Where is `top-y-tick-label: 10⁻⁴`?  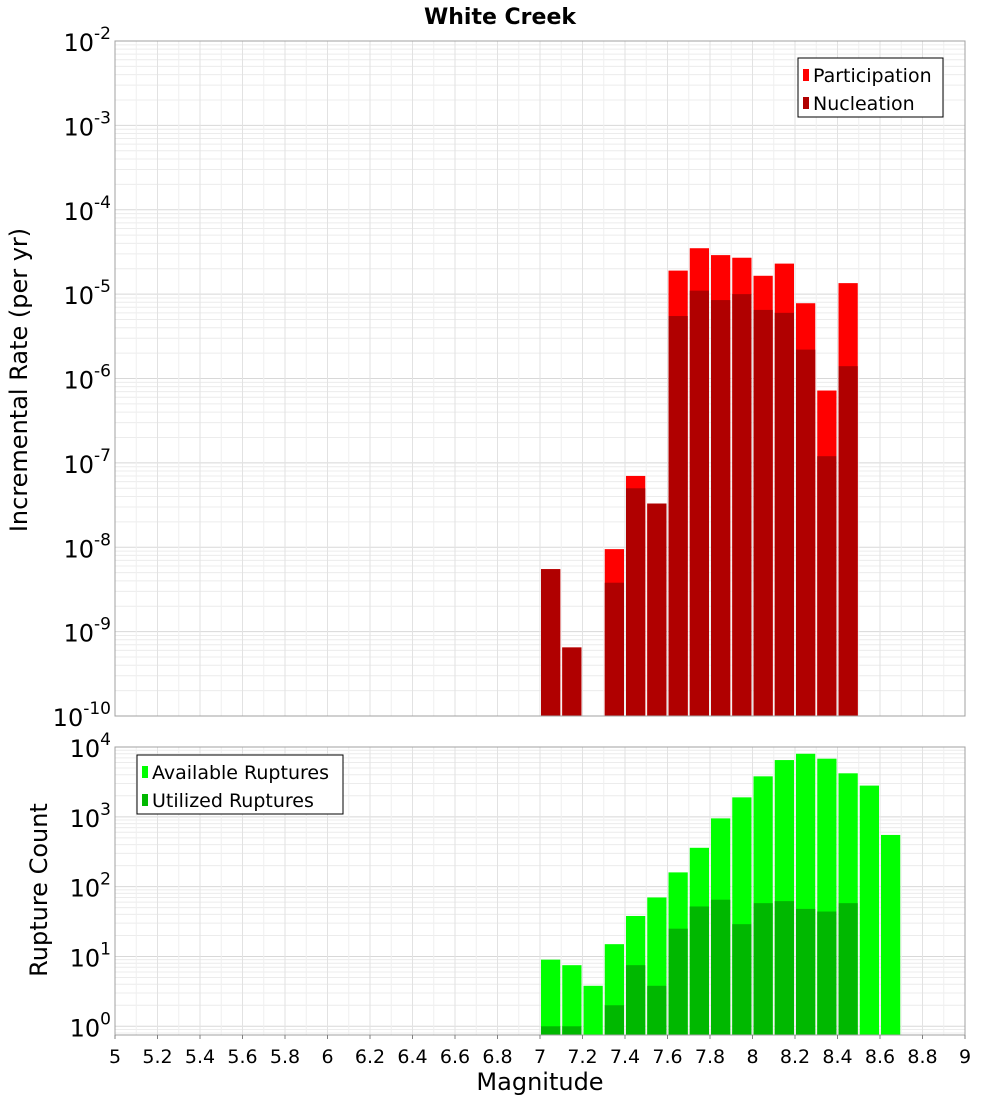
top-y-tick-label: 10⁻⁴ is located at coordinates (88, 209).